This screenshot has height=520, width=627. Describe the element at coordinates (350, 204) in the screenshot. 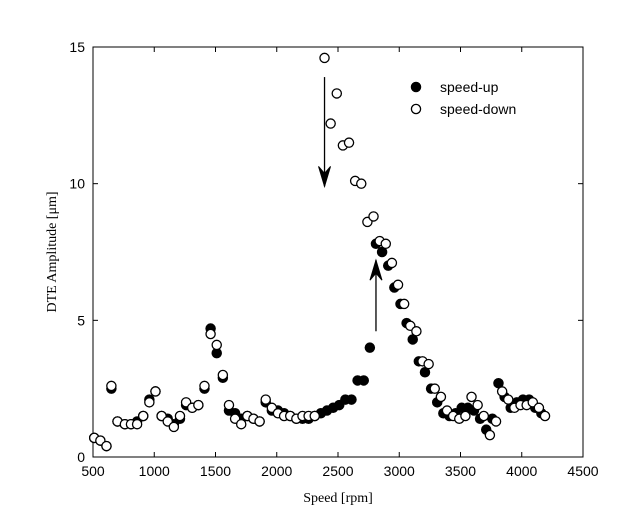

I see `arrow-annotations` at that location.